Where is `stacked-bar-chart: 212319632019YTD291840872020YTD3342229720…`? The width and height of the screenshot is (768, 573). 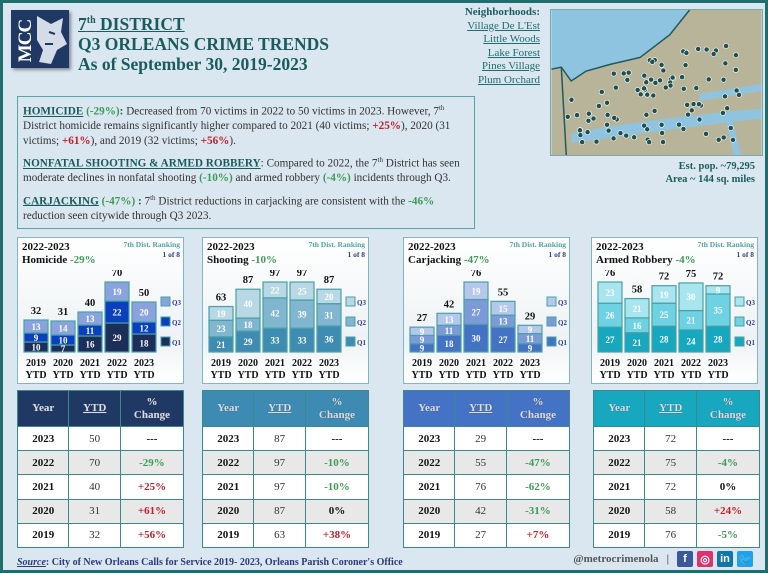
stacked-bar-chart: 212319632019YTD291840872020YTD3342229720… is located at coordinates (287, 325).